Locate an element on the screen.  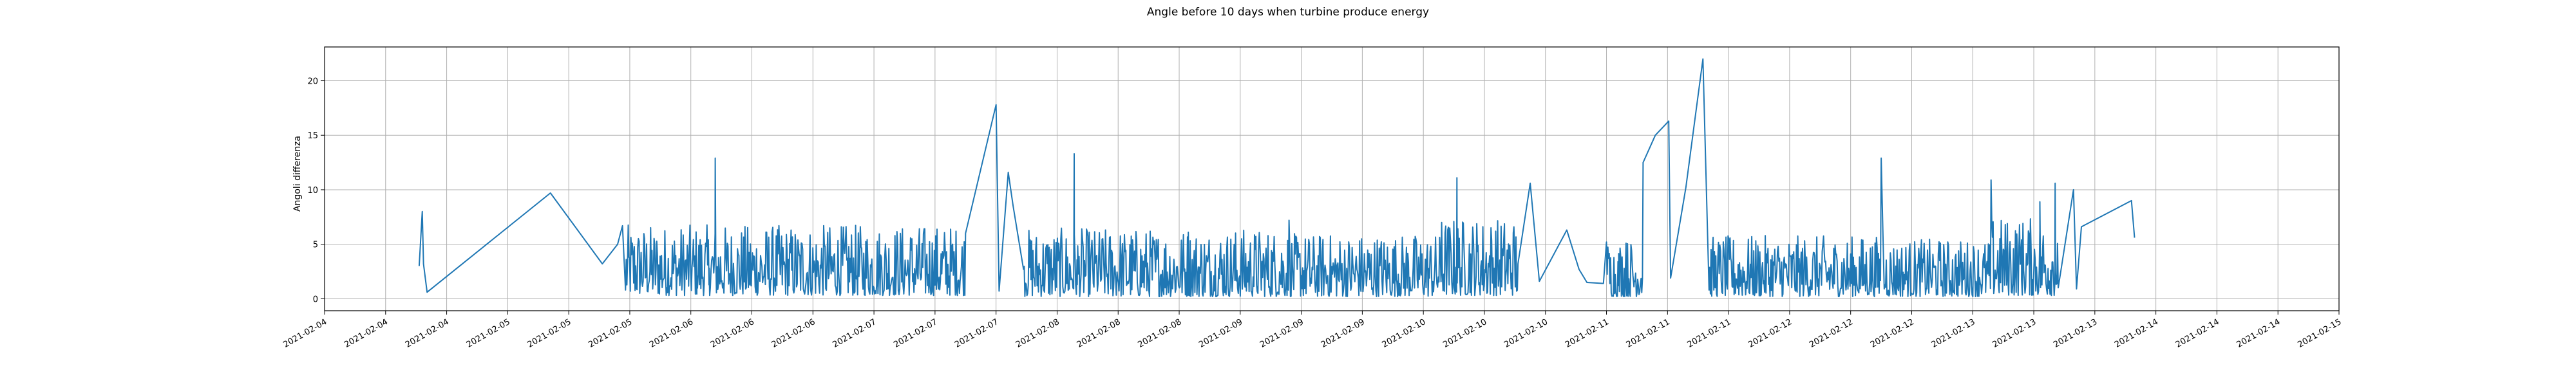
y-tick-label: 15 is located at coordinates (312, 136).